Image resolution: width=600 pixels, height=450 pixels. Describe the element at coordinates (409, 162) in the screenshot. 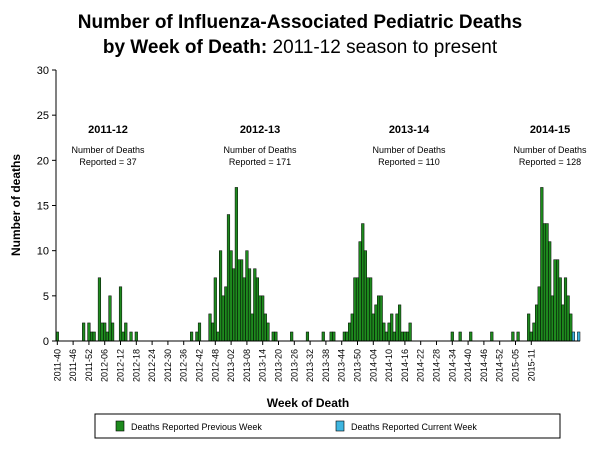

I see `season-annotation-line2: Reported = 110` at that location.